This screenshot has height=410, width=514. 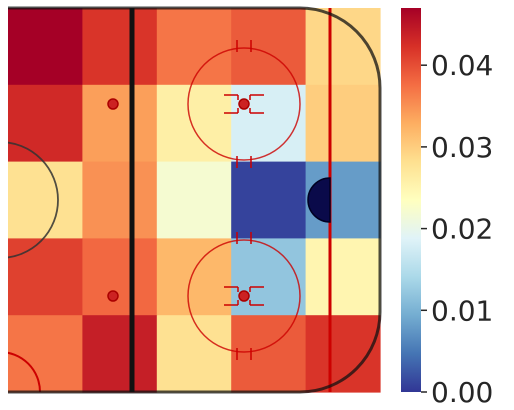 I want to click on colorbar-tick-label: 0.04, so click(x=462, y=65).